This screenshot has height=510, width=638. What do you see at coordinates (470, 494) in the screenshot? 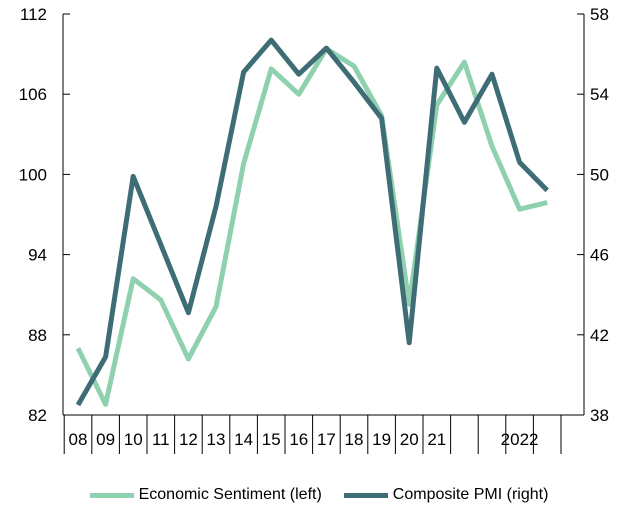
I see `legend-label-pmi: Composite PMI (right)` at bounding box center [470, 494].